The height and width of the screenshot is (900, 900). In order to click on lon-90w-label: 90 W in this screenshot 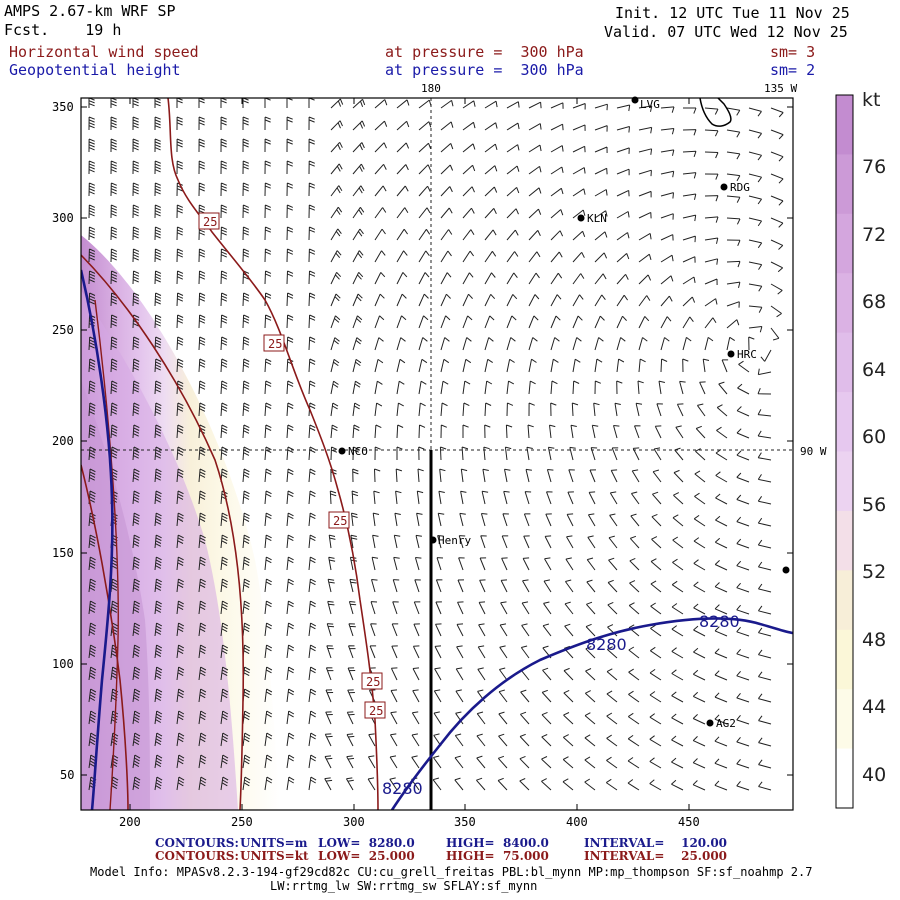, I will do `click(813, 451)`.